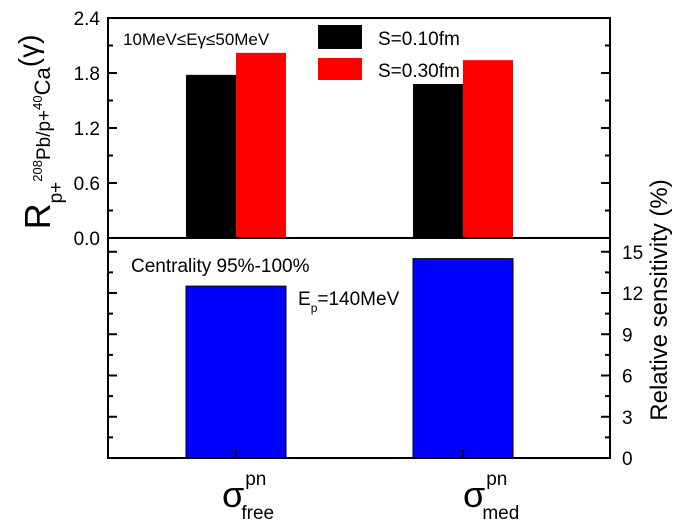  Describe the element at coordinates (419, 71) in the screenshot. I see `legend-label-s030: S=0.30fm` at that location.